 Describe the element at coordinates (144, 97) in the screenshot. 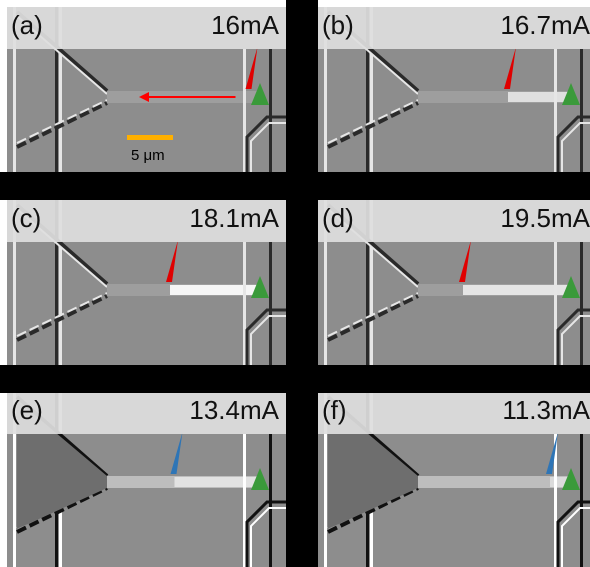

I see `arrow-head` at that location.